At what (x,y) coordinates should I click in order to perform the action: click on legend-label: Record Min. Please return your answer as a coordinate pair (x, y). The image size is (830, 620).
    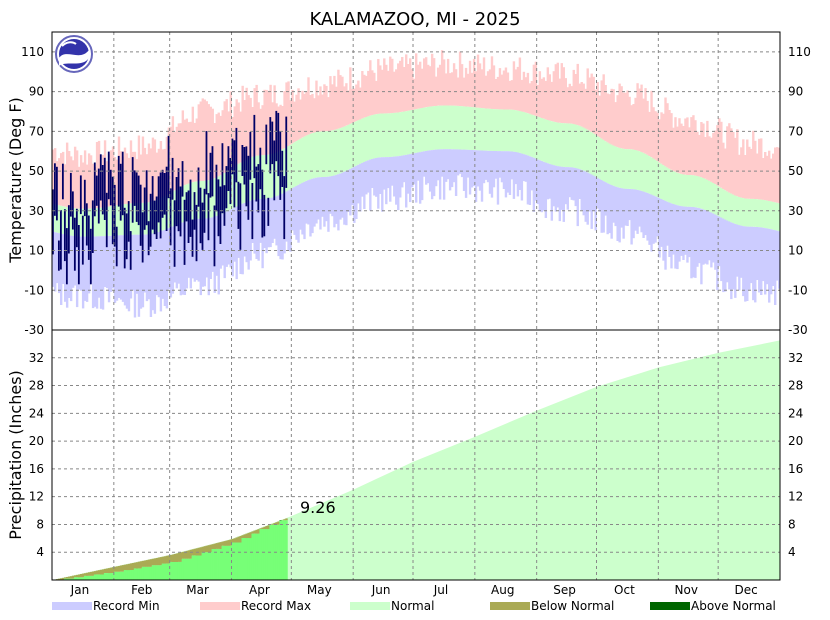
    Looking at the image, I should click on (126, 606).